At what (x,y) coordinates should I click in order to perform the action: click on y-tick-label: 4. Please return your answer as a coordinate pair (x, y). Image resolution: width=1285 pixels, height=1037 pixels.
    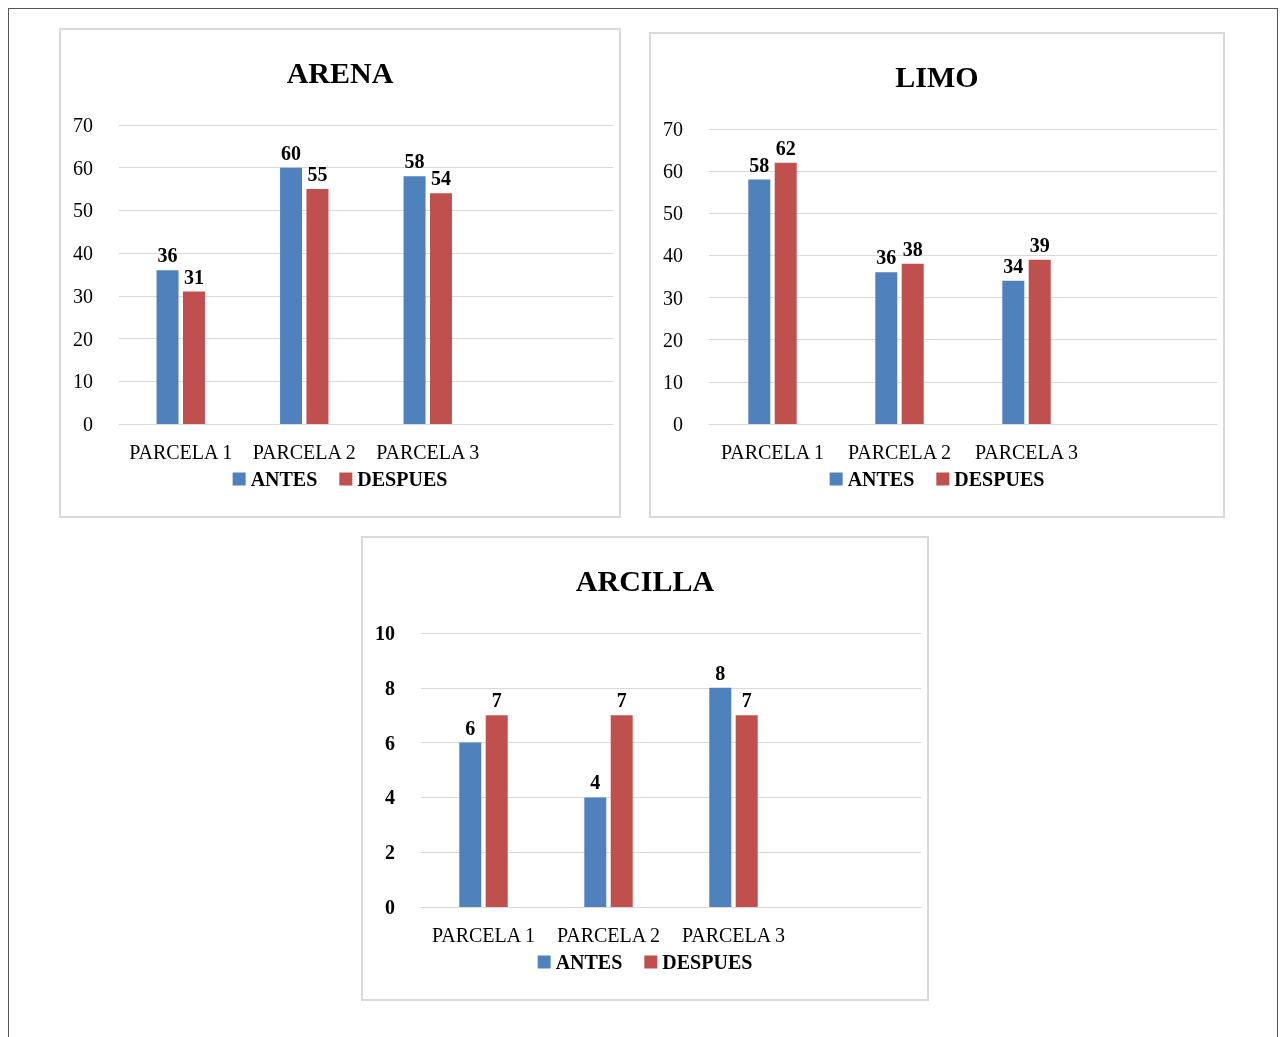
    Looking at the image, I should click on (390, 797).